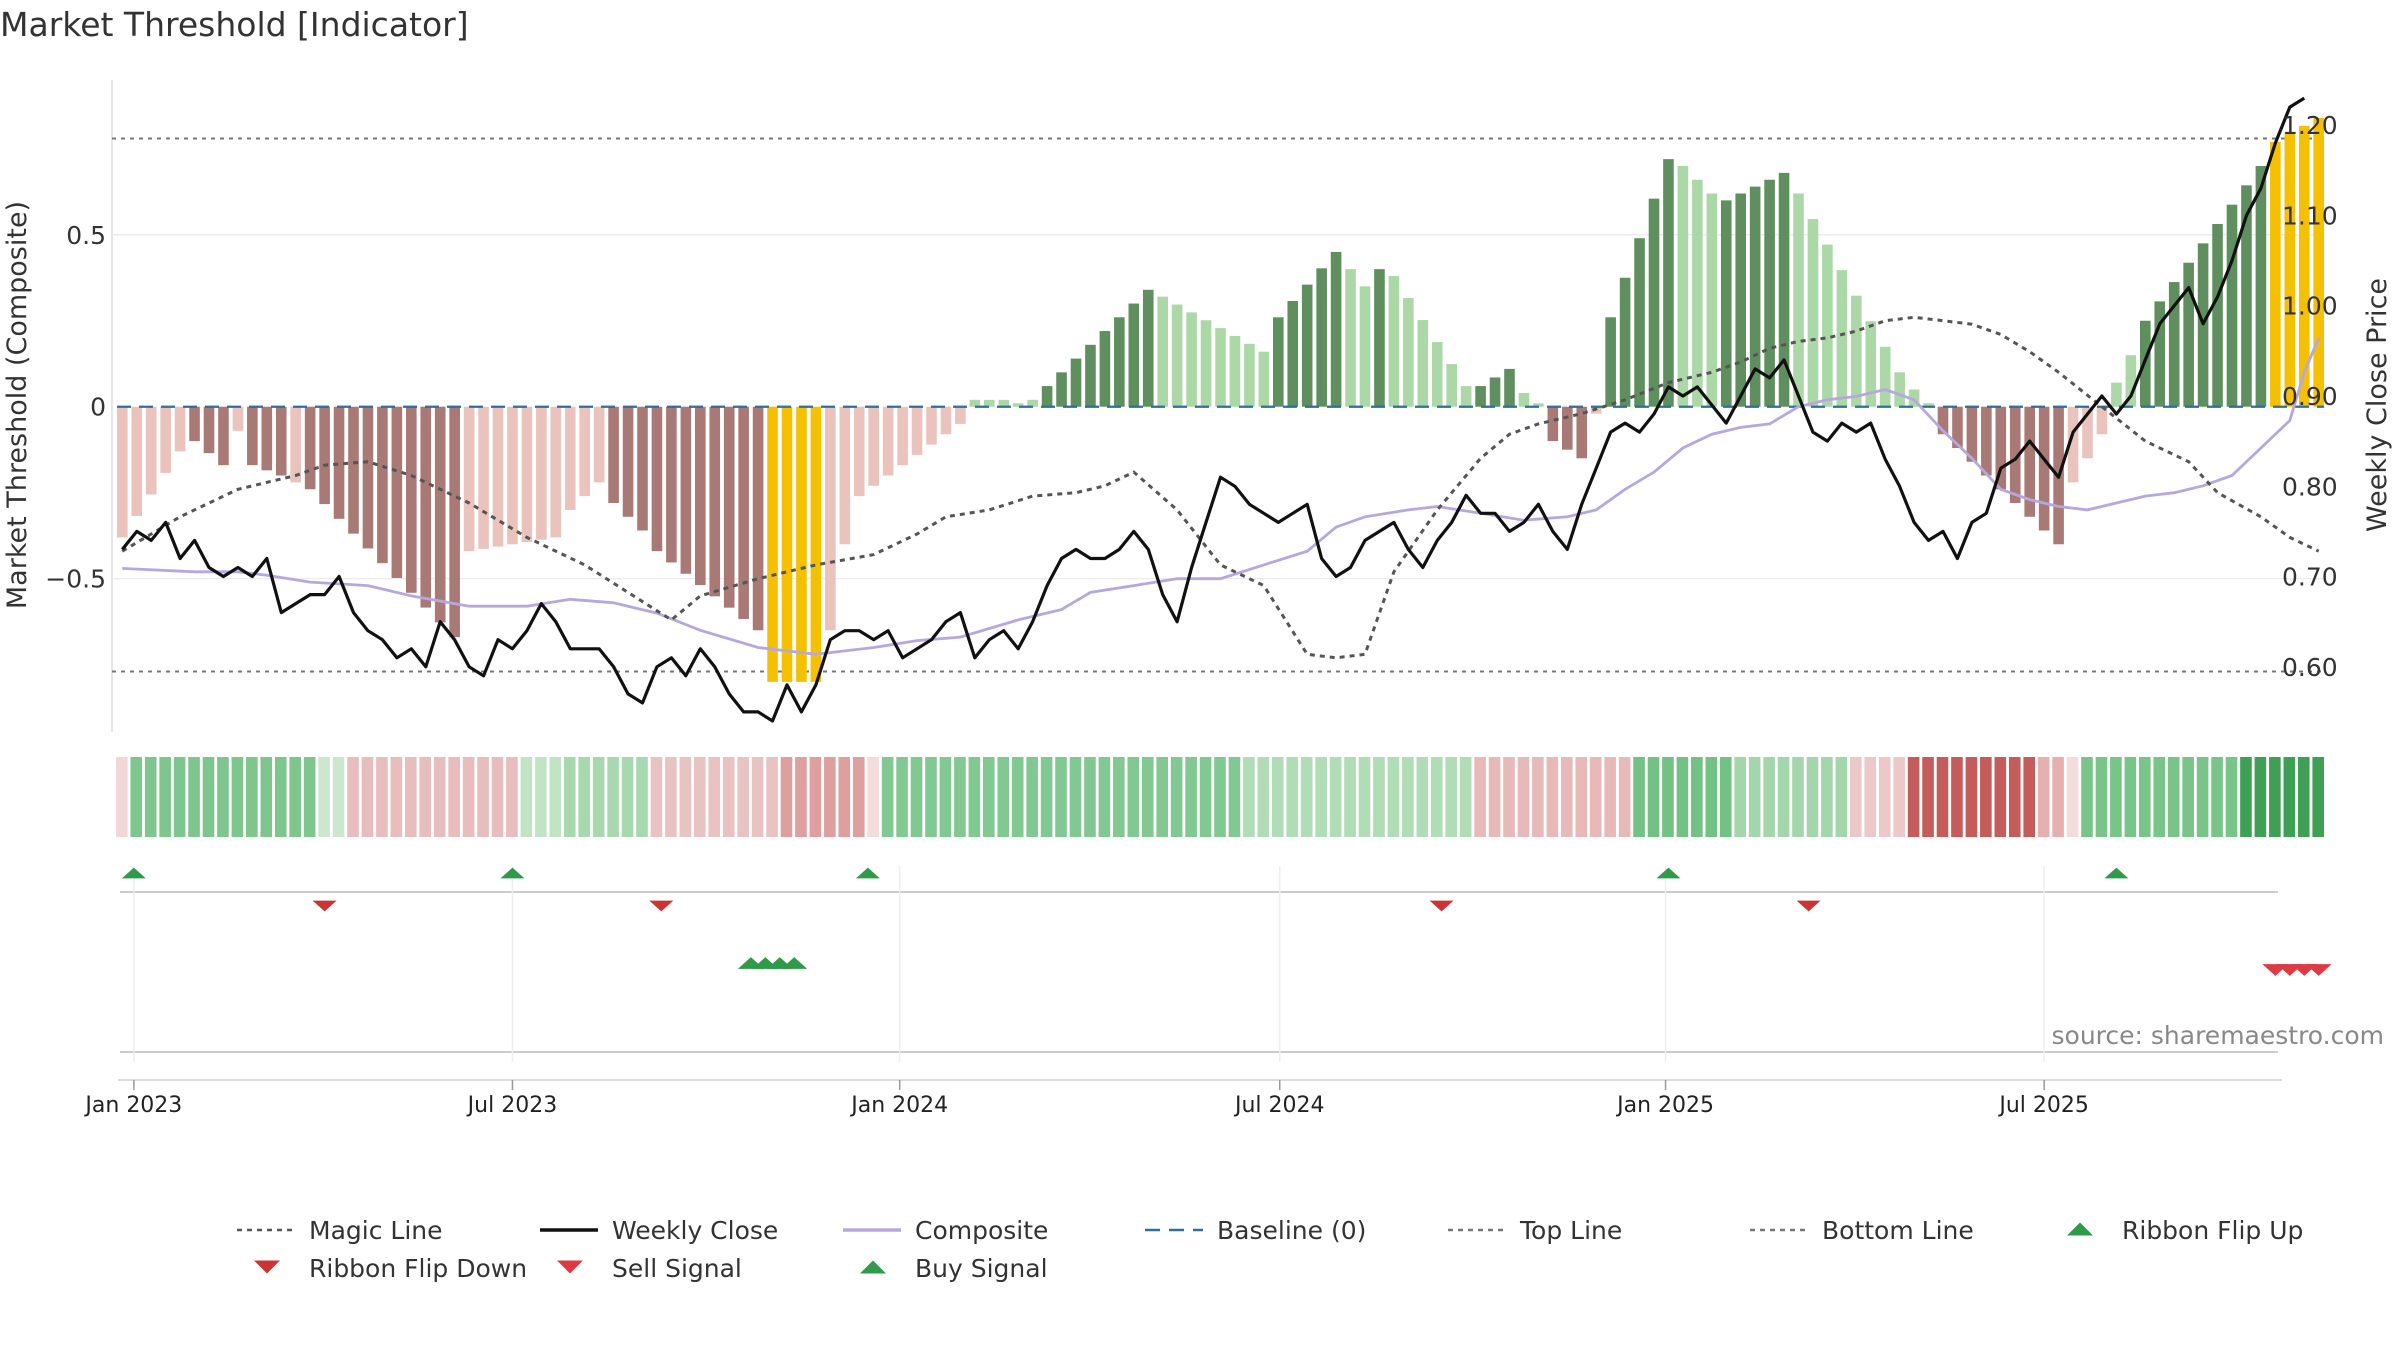 The width and height of the screenshot is (2400, 1350). Describe the element at coordinates (1441, 906) in the screenshot. I see `ribbon-flip-down-marker` at that location.